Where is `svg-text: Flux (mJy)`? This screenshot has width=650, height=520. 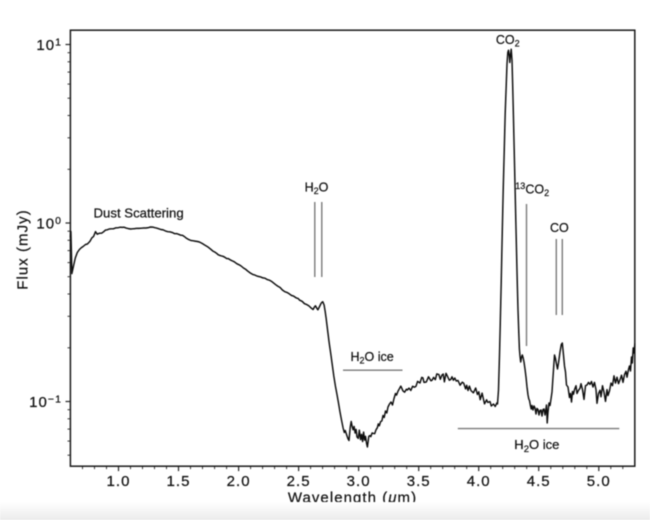 svg-text: Flux (mJy) is located at coordinates (22, 249).